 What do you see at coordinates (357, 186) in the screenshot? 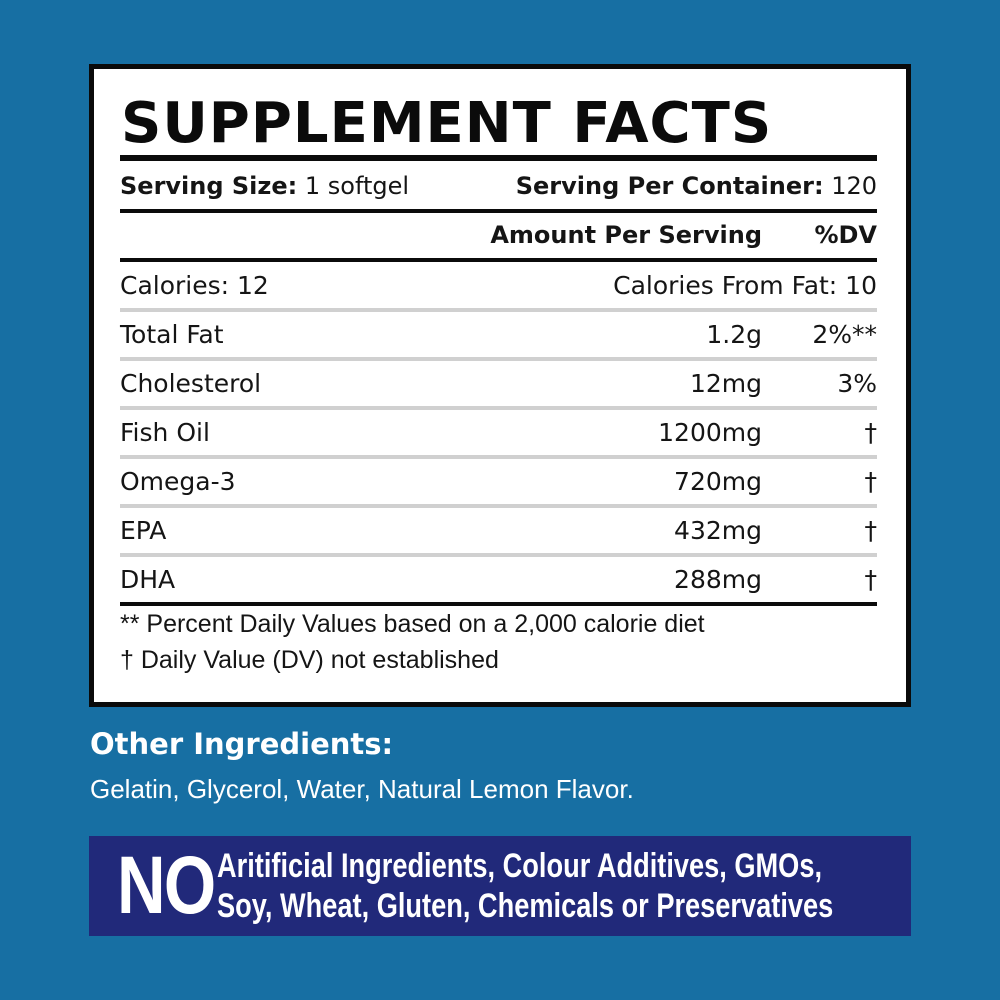
I see `serving-size-value: 1 softgel` at bounding box center [357, 186].